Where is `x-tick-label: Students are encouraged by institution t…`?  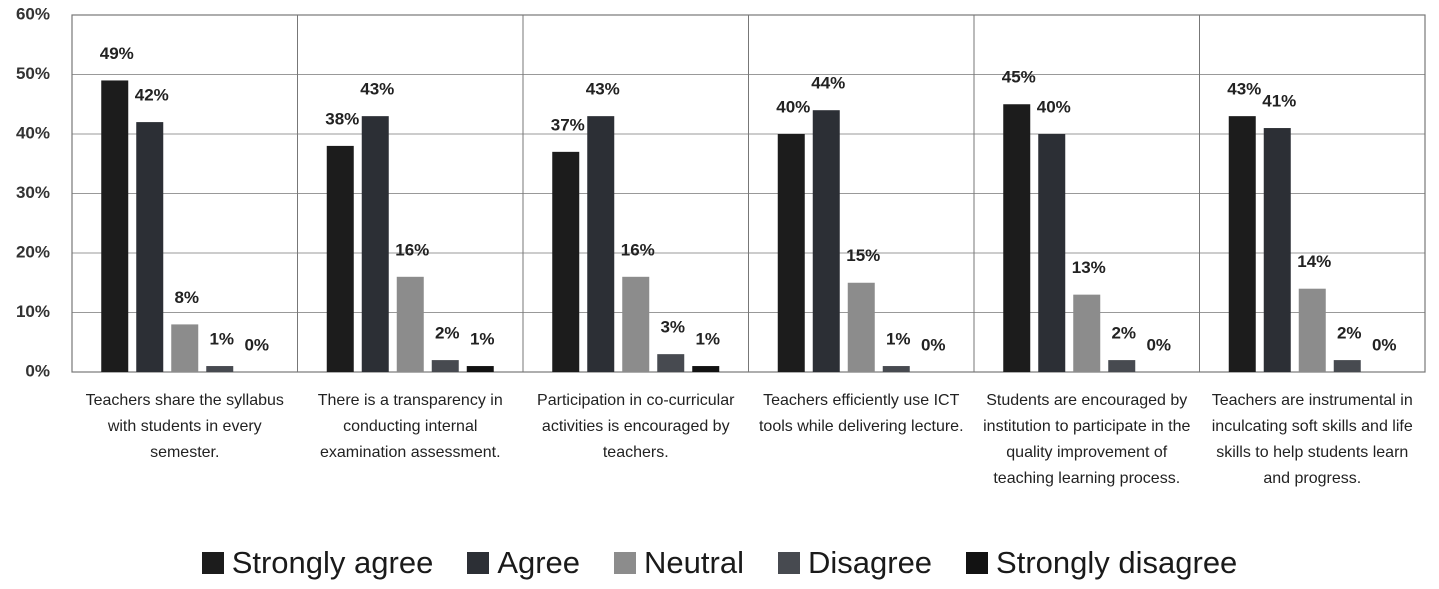
x-tick-label: Students are encouraged by institution t… is located at coordinates (1087, 439).